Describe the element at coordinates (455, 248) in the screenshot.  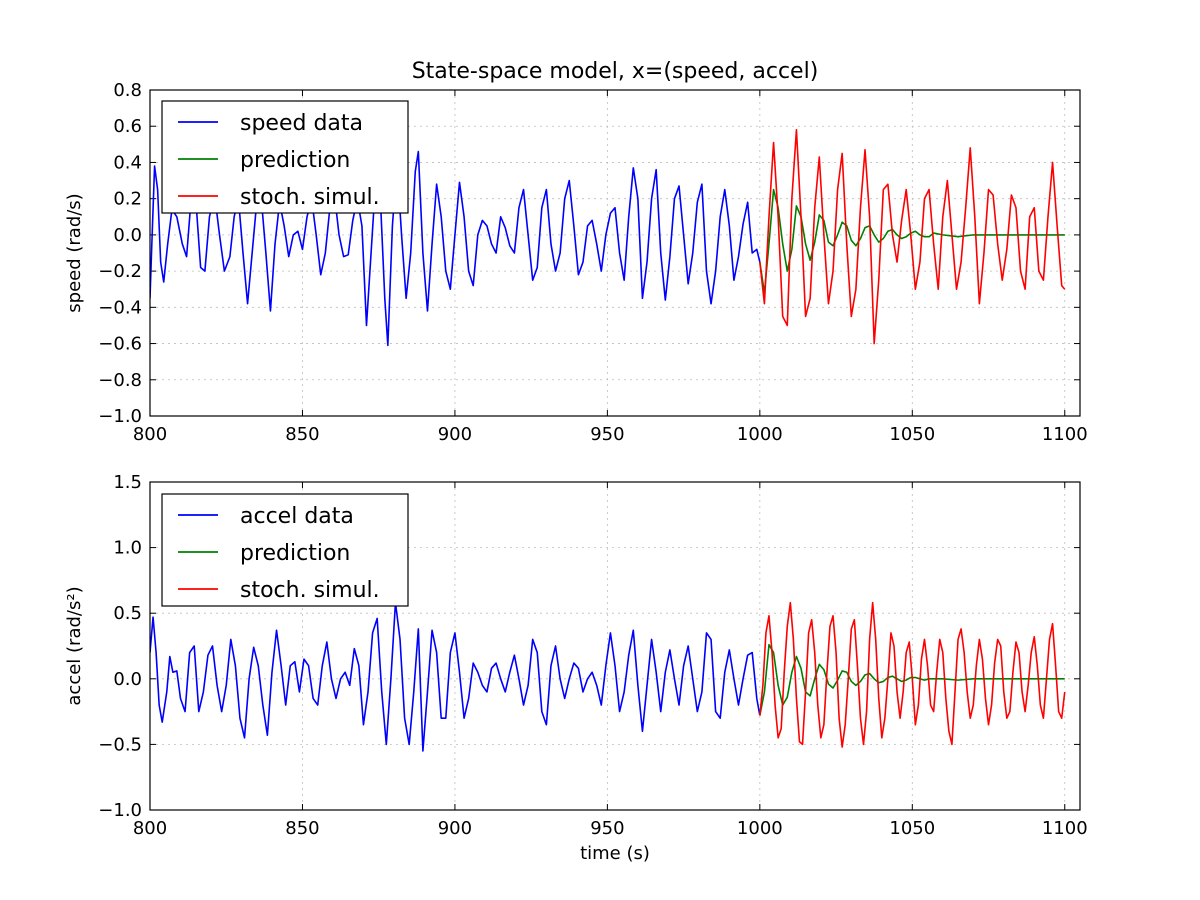
I see `series-line-speed-data` at that location.